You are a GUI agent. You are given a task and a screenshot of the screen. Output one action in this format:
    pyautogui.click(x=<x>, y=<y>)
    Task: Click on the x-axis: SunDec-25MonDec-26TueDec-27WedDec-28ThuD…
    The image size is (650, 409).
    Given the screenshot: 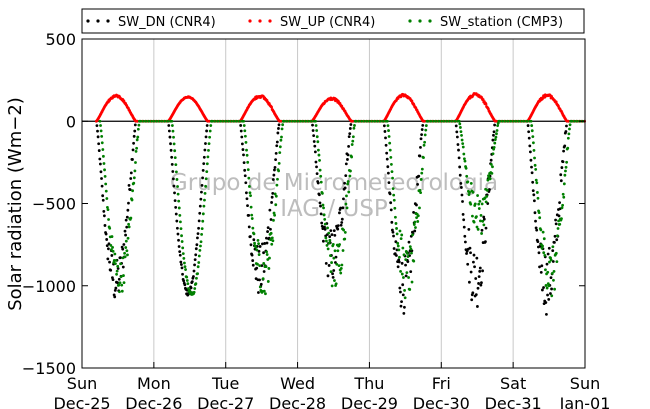 What is the action you would take?
    pyautogui.click(x=331, y=385)
    